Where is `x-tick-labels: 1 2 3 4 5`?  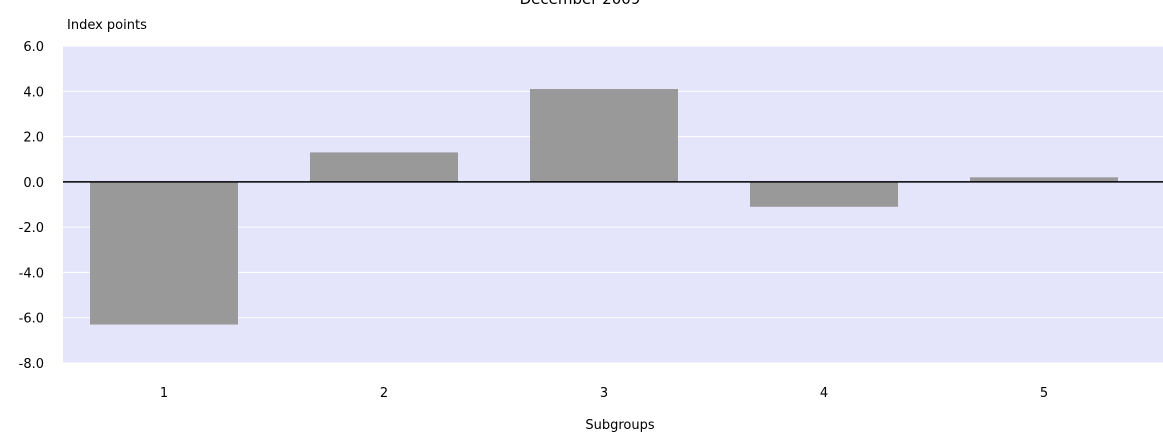 x-tick-labels: 1 2 3 4 5 is located at coordinates (604, 393).